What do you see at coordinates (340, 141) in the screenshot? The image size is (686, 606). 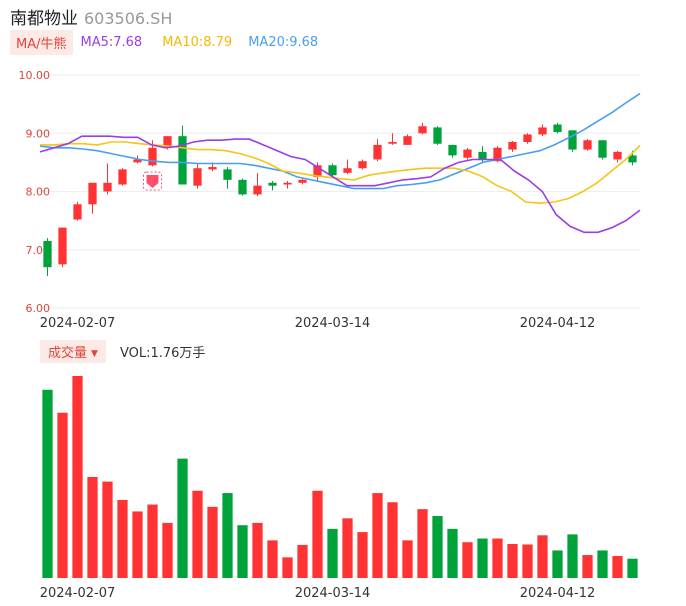 I see `ma20-line` at bounding box center [340, 141].